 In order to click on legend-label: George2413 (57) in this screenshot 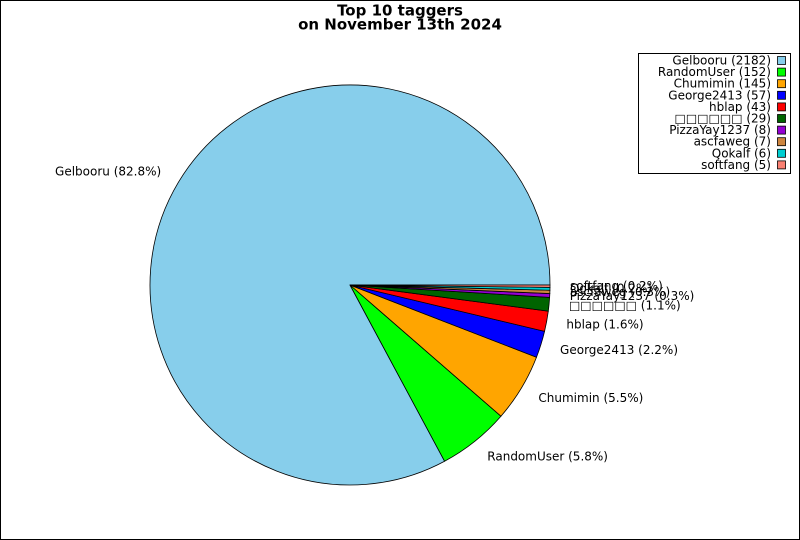, I will do `click(719, 95)`.